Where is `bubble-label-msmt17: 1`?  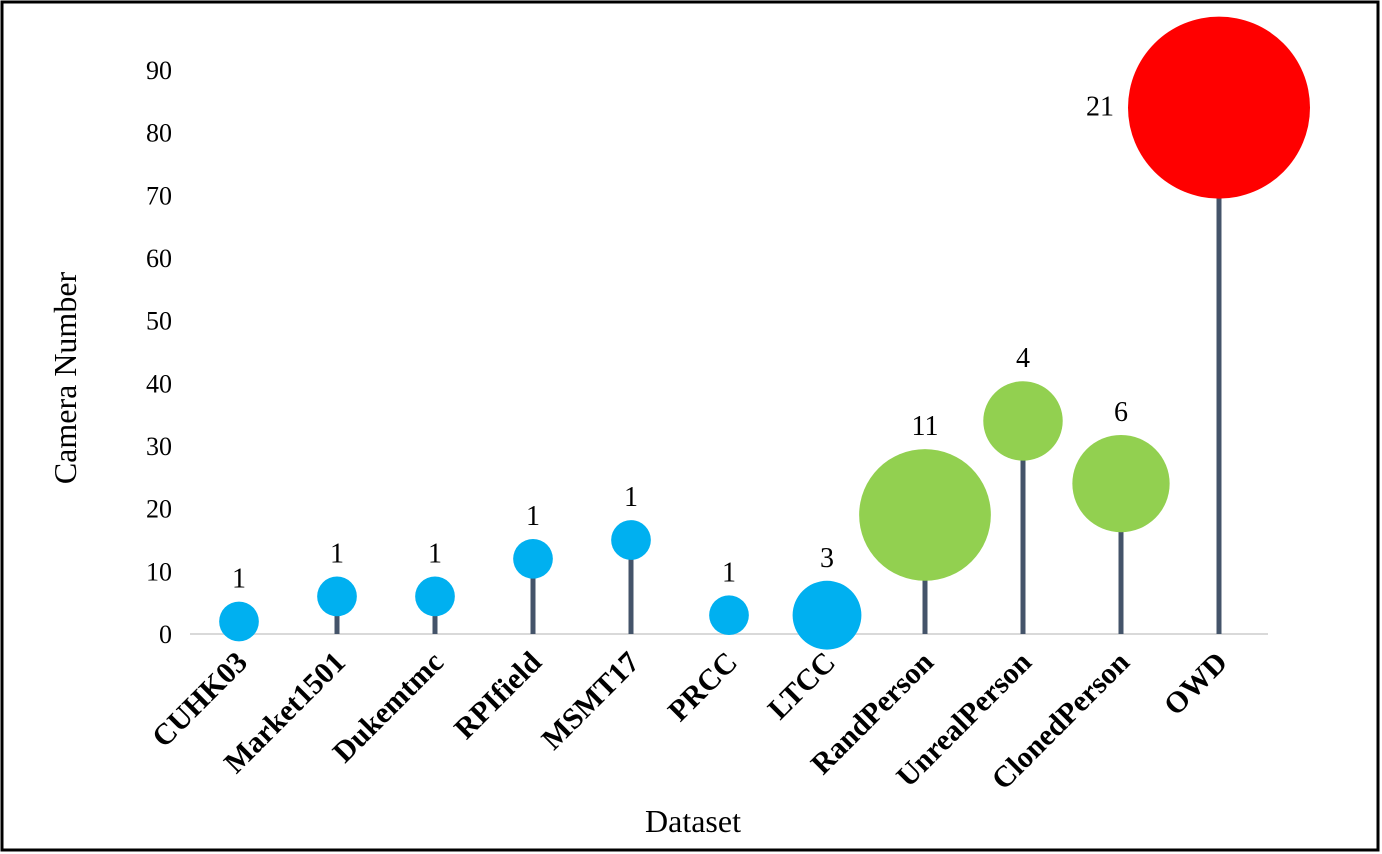
bubble-label-msmt17: 1 is located at coordinates (631, 497).